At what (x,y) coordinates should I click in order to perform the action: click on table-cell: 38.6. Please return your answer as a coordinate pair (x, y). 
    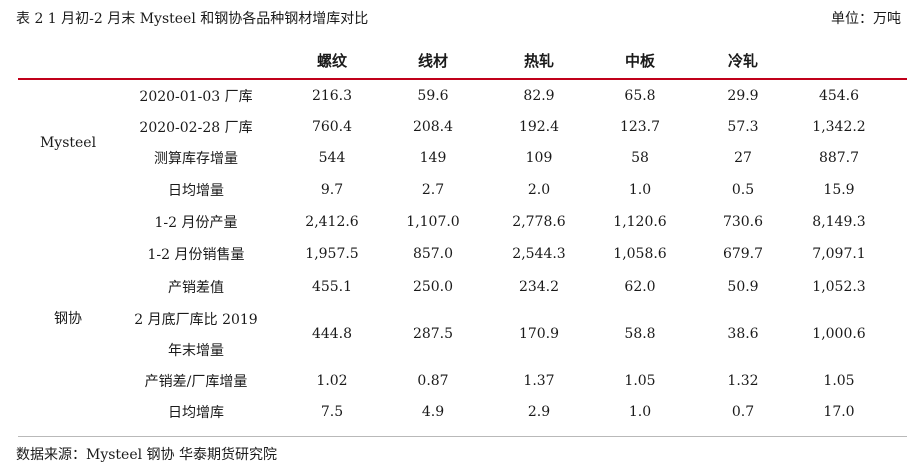
    Looking at the image, I should click on (743, 334).